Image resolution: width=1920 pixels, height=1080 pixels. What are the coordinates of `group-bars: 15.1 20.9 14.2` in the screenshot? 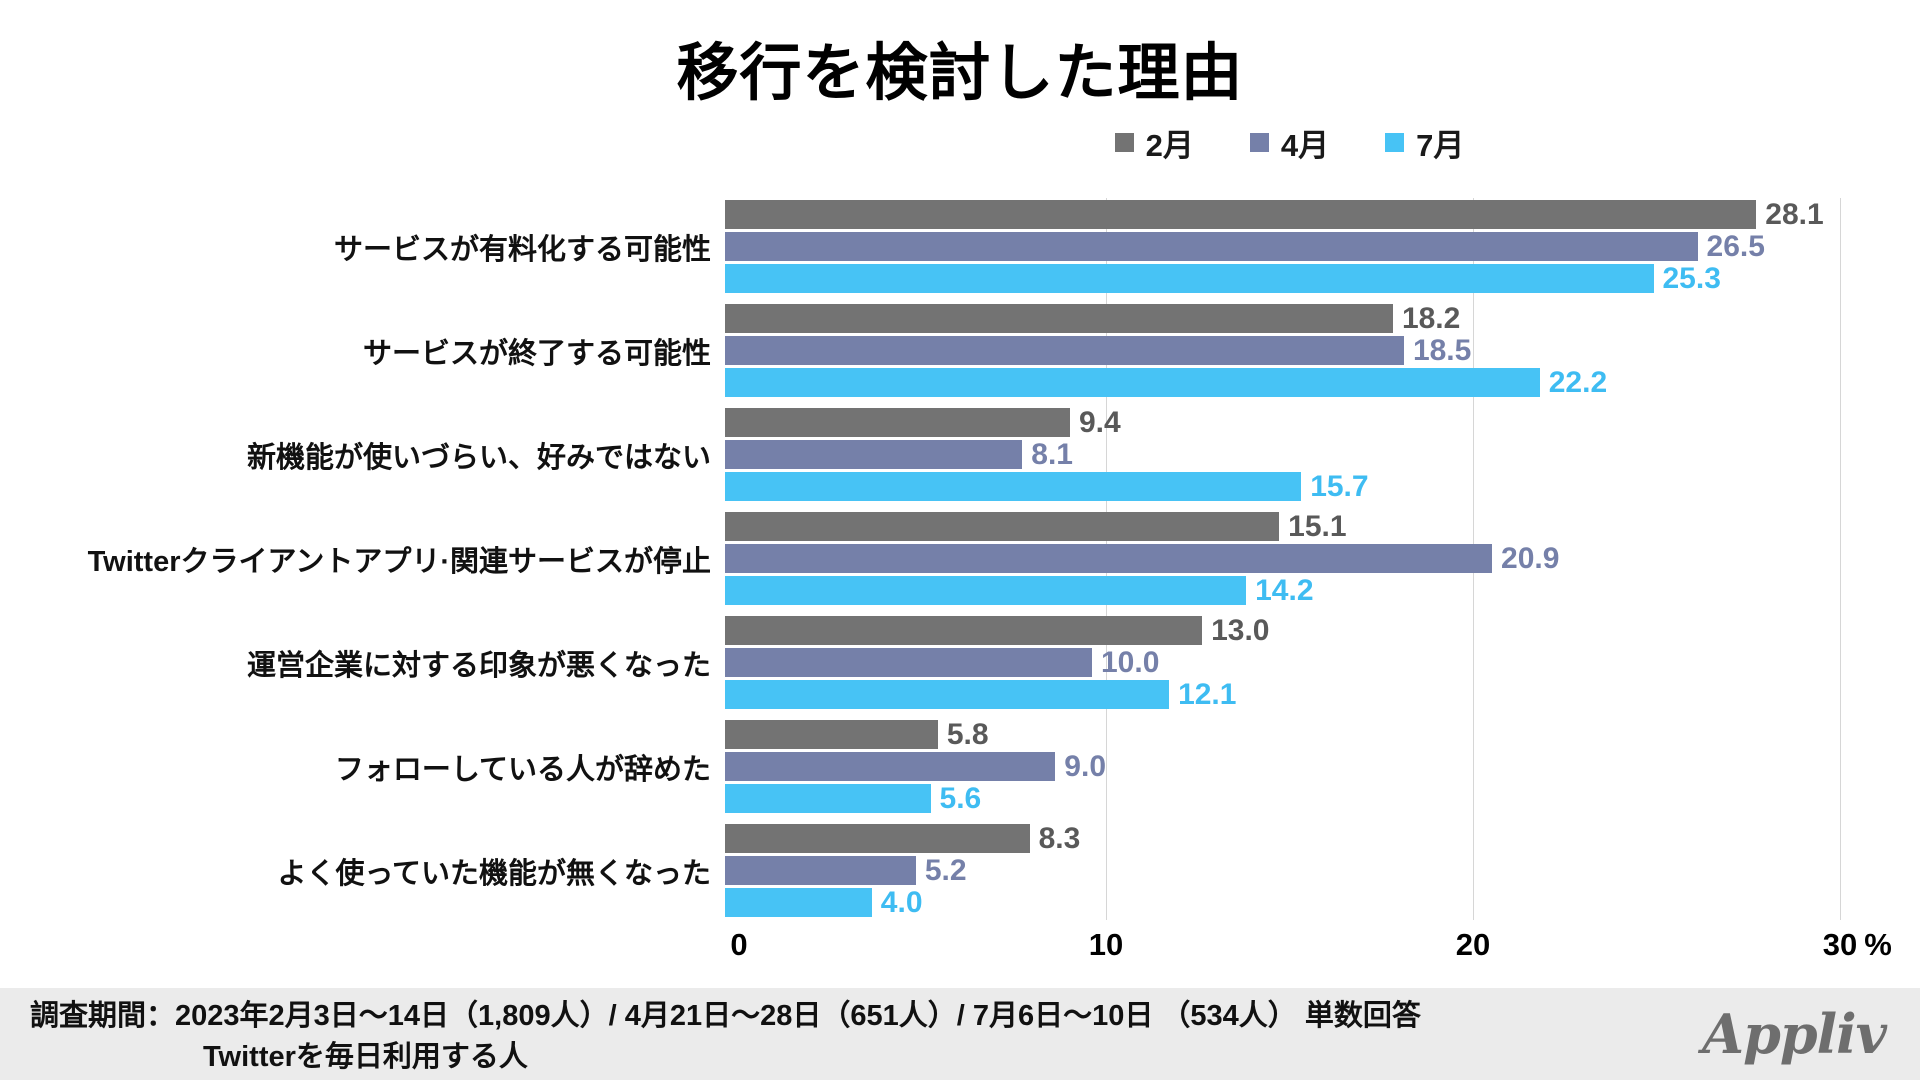 It's located at (1275, 558).